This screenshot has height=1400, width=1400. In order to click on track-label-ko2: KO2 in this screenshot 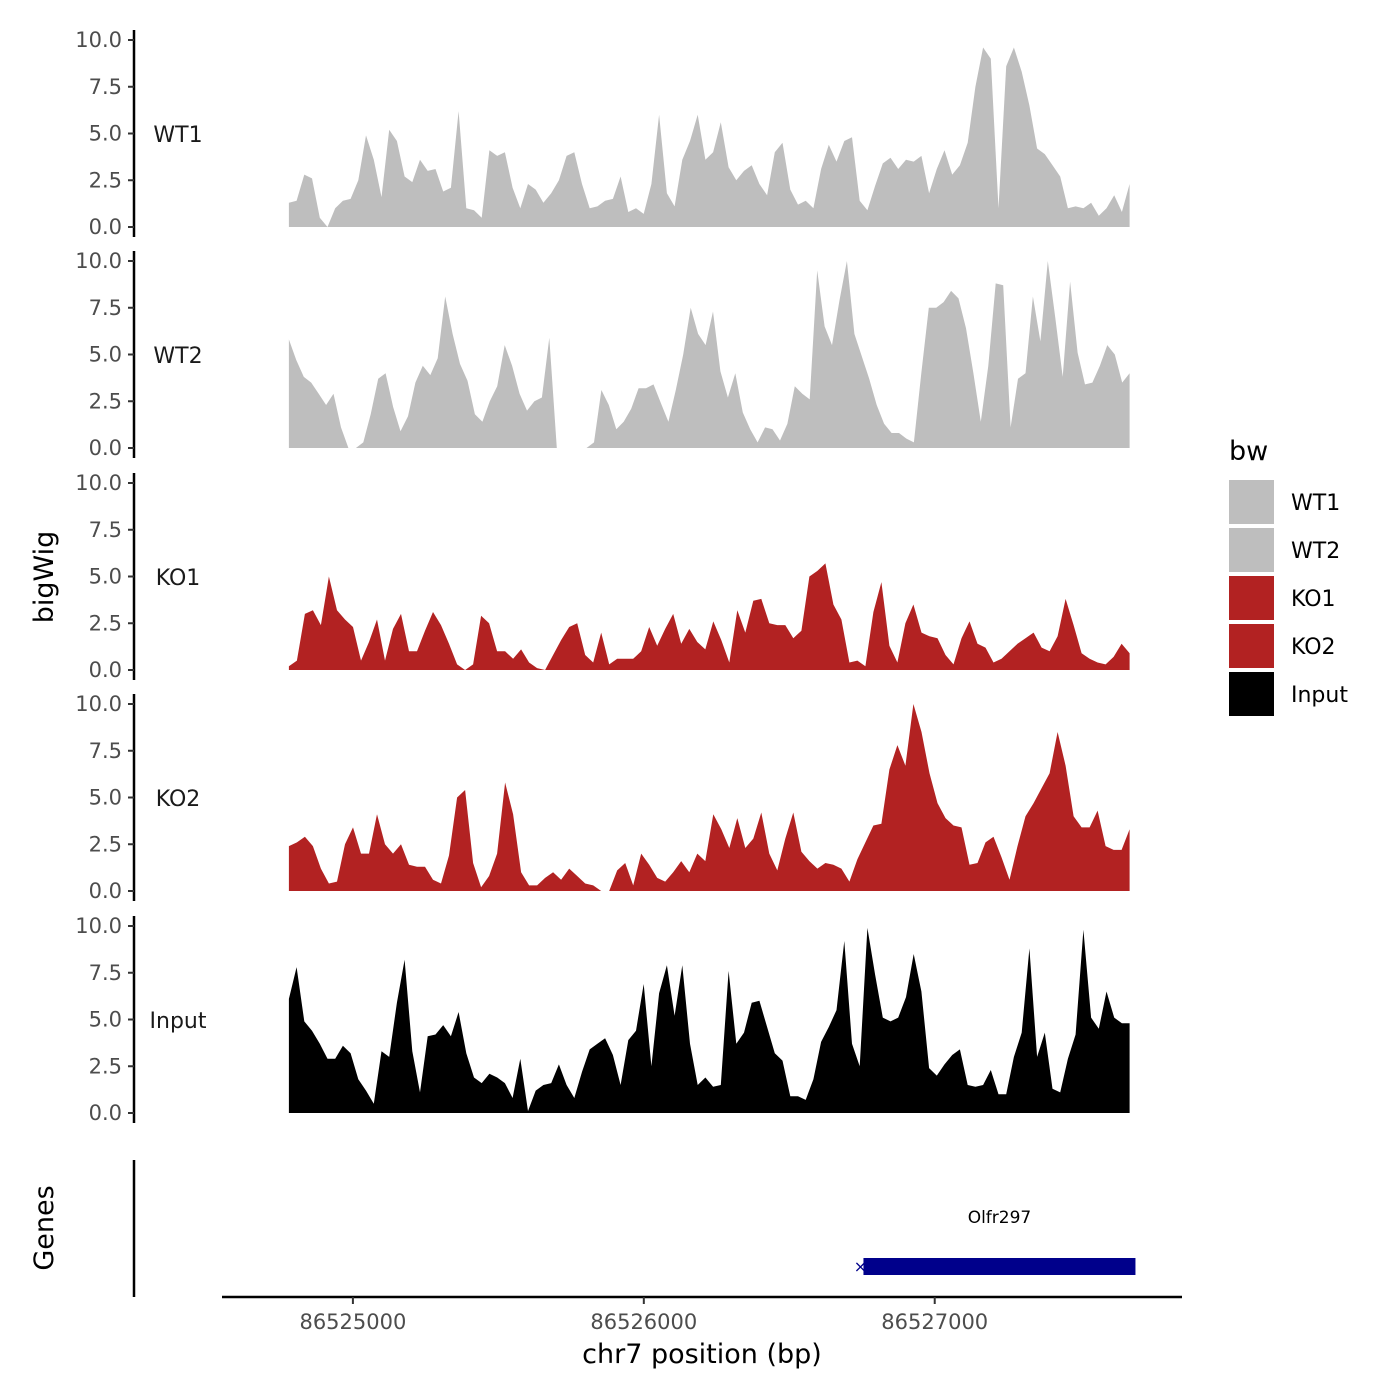, I will do `click(178, 799)`.